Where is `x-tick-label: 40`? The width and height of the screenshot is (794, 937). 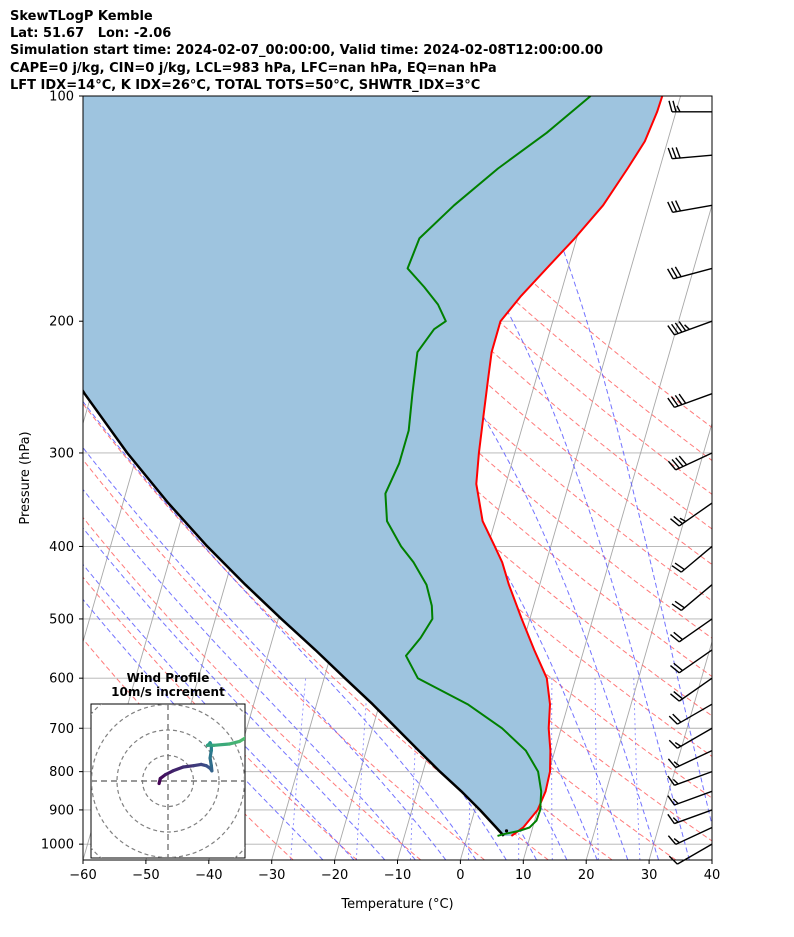
x-tick-label: 40 is located at coordinates (712, 875).